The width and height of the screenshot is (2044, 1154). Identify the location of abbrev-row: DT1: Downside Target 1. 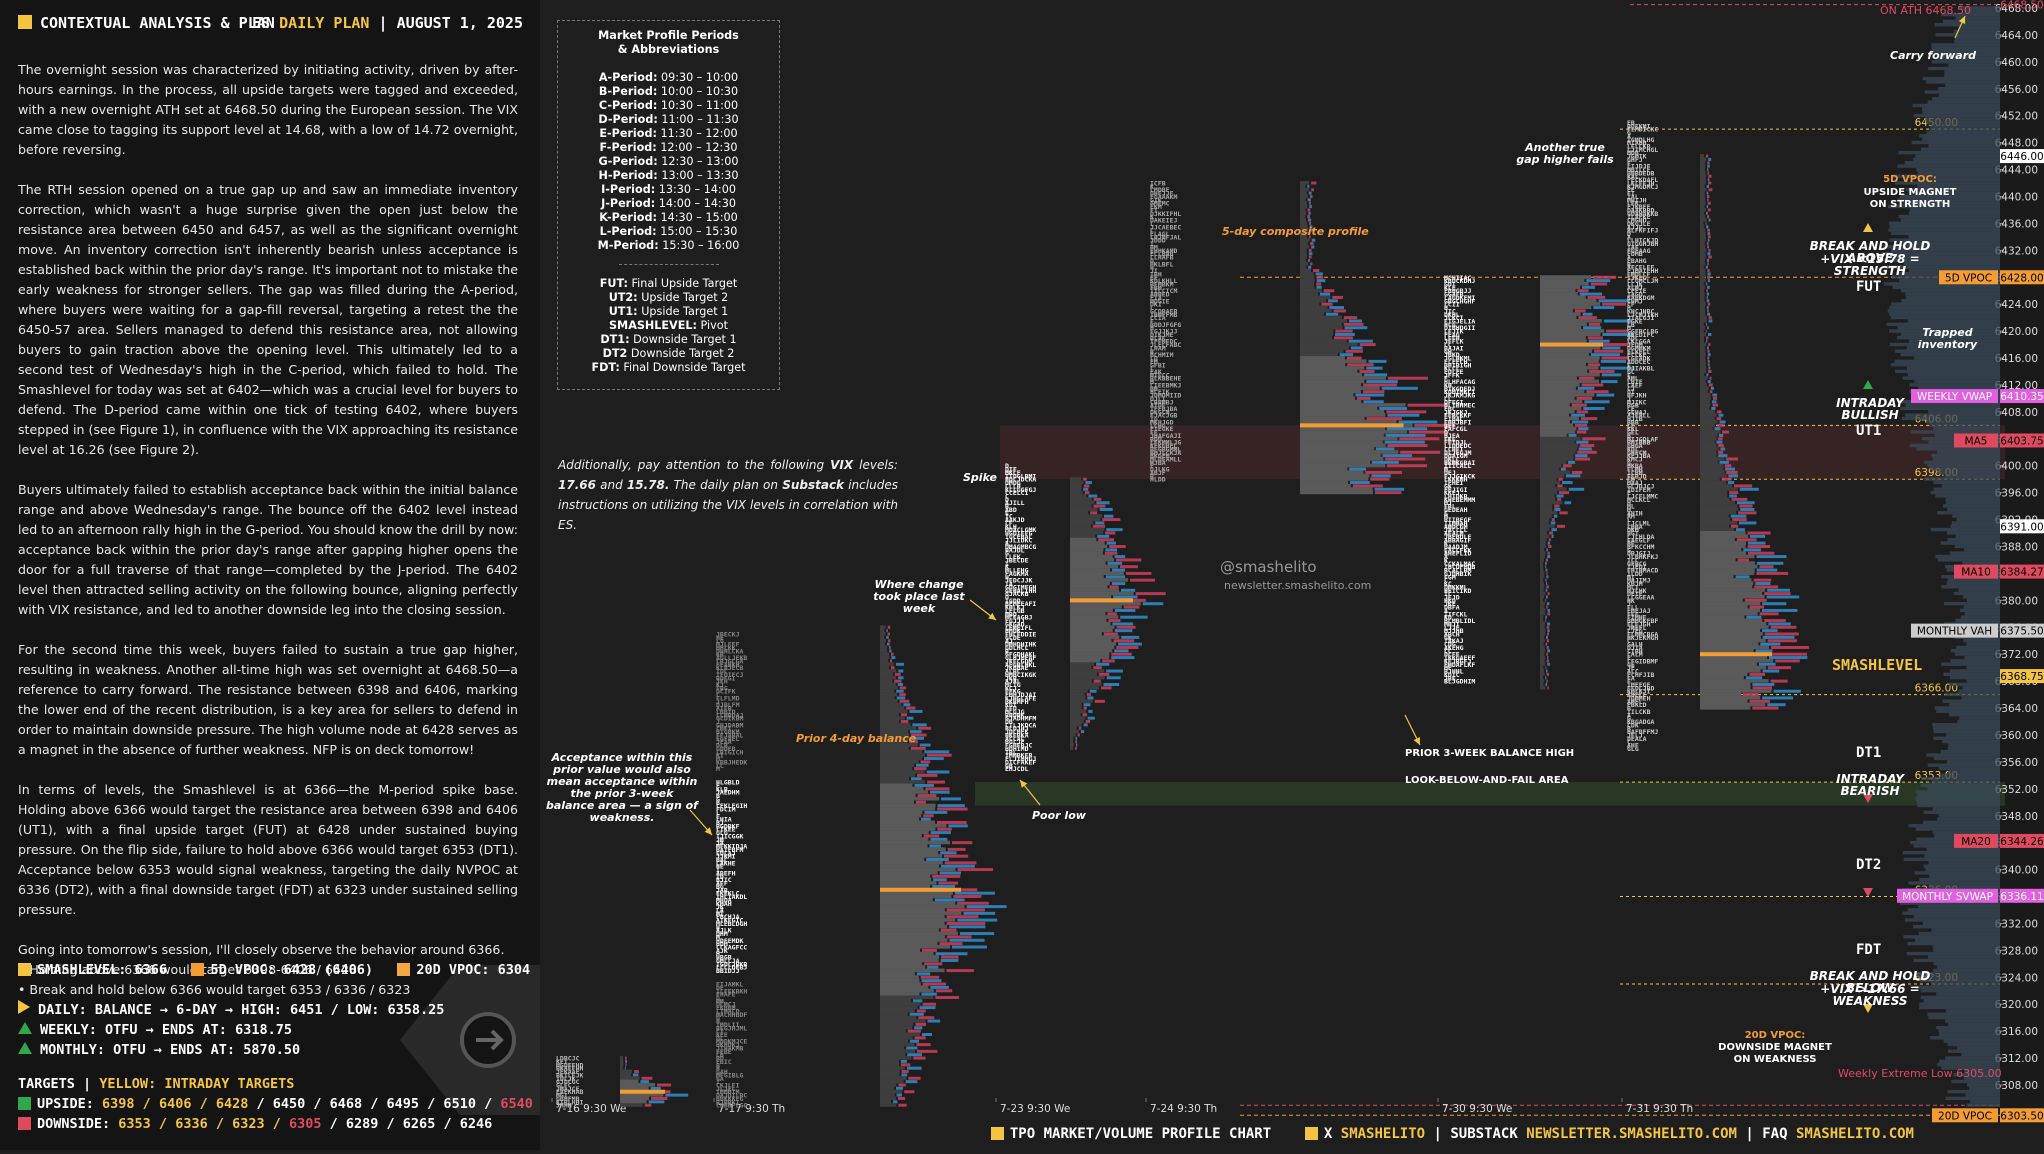
(668, 339).